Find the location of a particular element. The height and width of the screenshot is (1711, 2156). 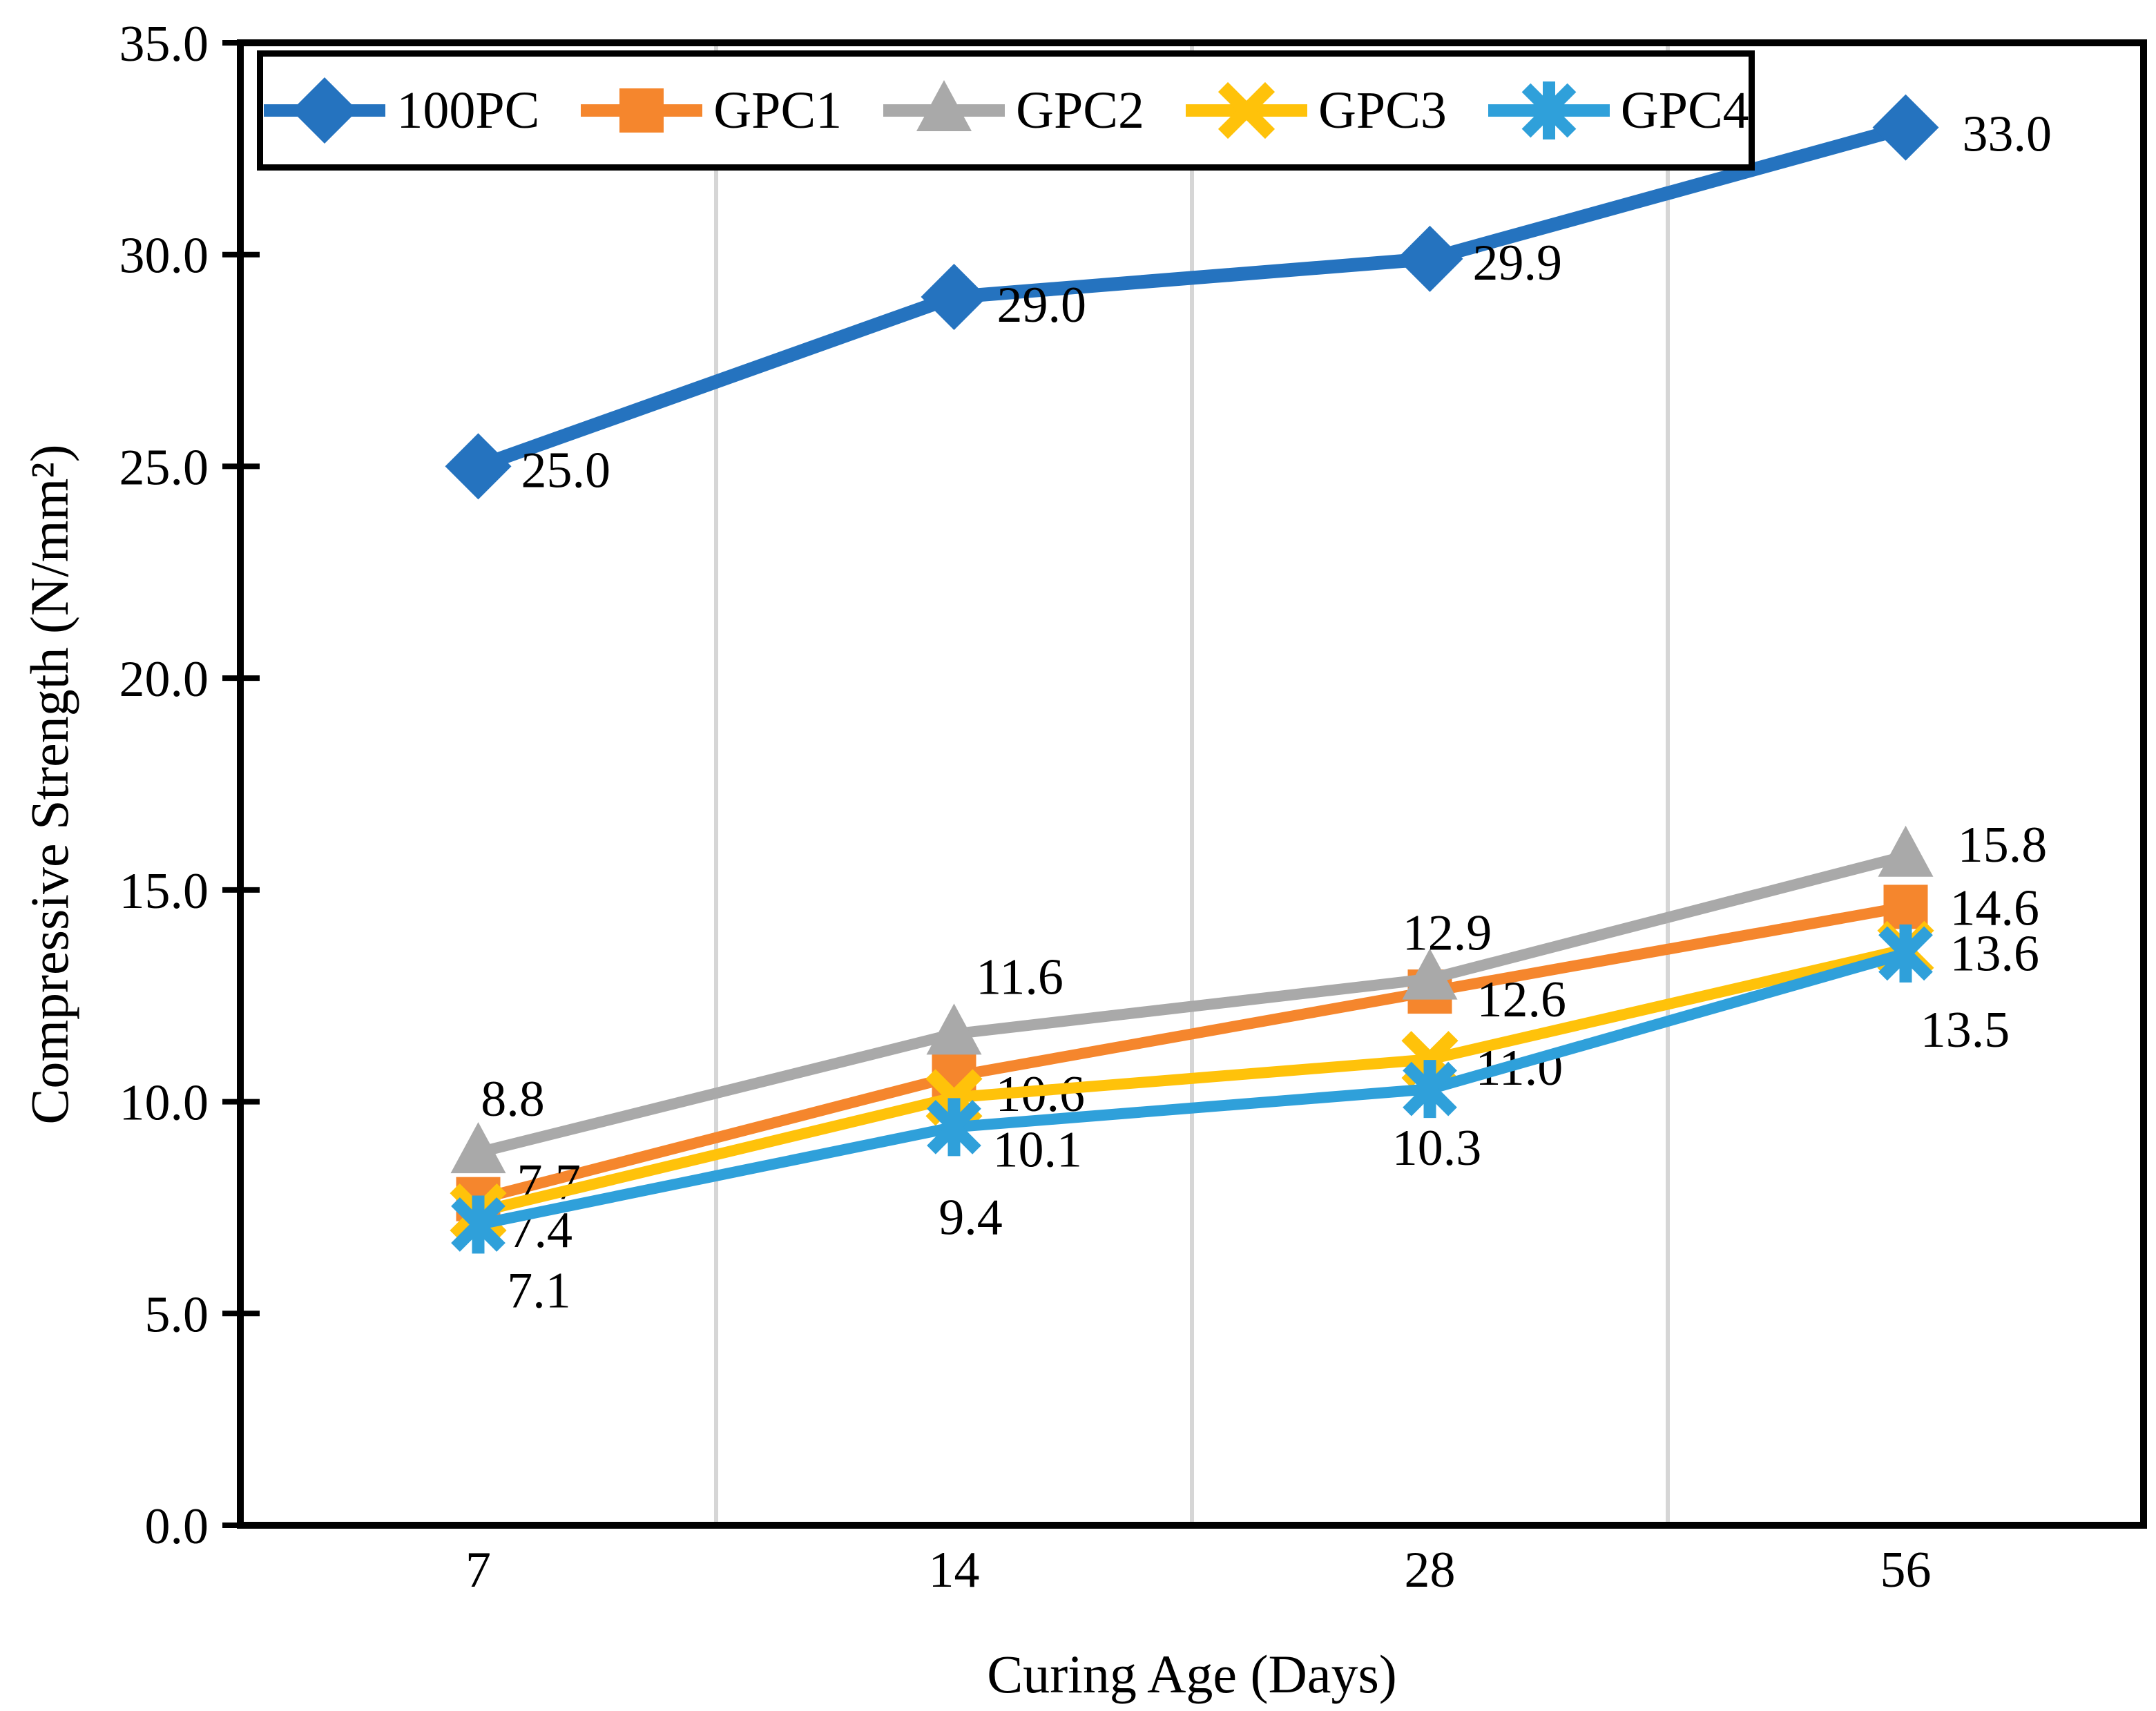

data-label-GPC1: 14.6 is located at coordinates (1995, 908).